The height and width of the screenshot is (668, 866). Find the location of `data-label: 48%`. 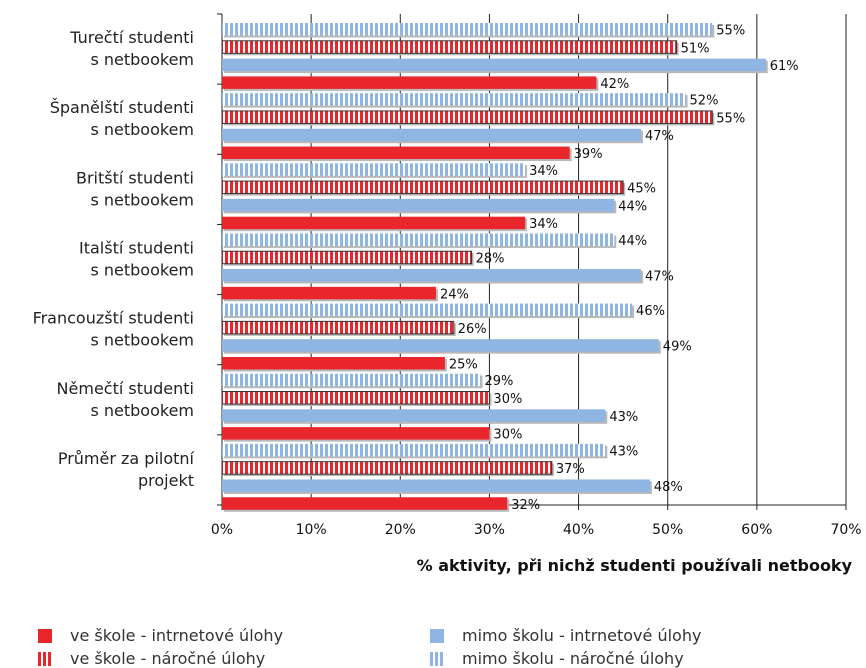

data-label: 48% is located at coordinates (668, 487).